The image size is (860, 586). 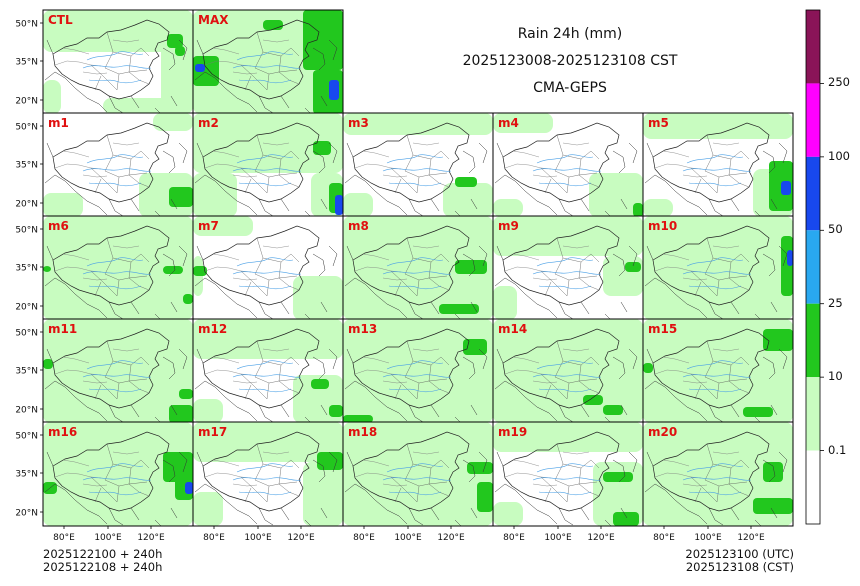 What do you see at coordinates (837, 449) in the screenshot?
I see `colorbar-level-label: 0.1` at bounding box center [837, 449].